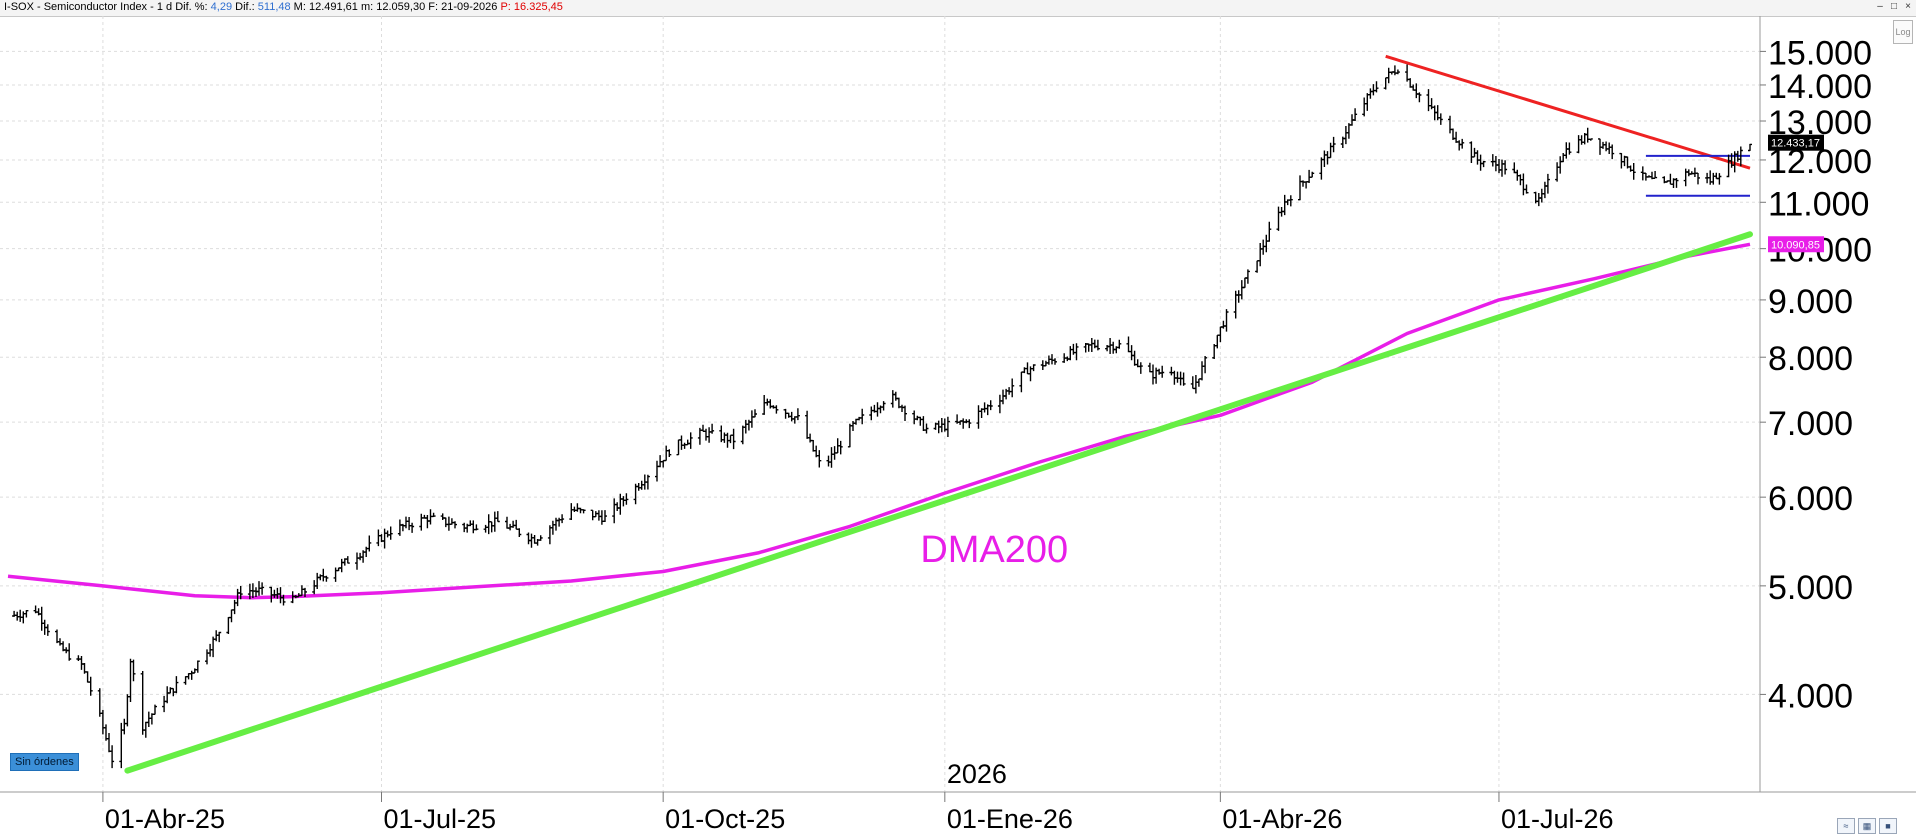  Describe the element at coordinates (1903, 32) in the screenshot. I see `log-scale-button: Log` at that location.